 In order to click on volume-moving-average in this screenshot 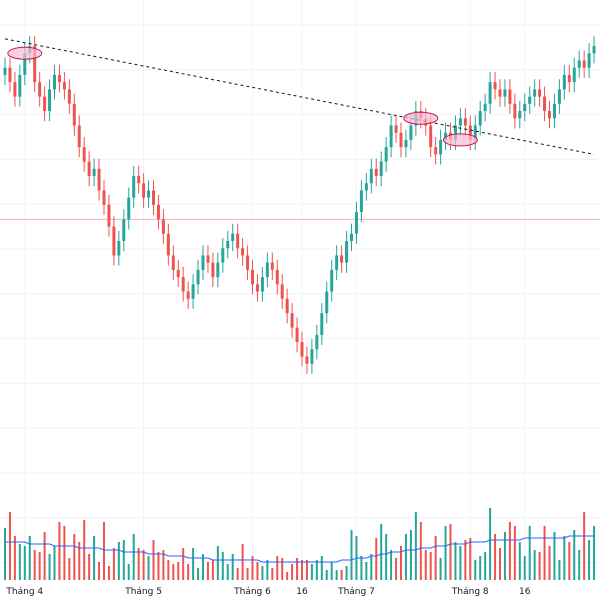, I will do `click(300, 549)`.